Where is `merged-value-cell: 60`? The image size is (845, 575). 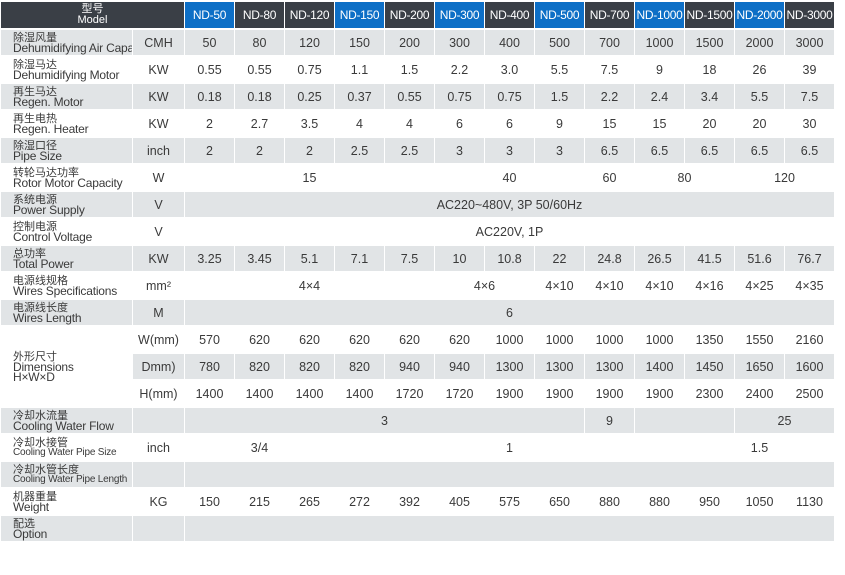
merged-value-cell: 60 is located at coordinates (609, 177).